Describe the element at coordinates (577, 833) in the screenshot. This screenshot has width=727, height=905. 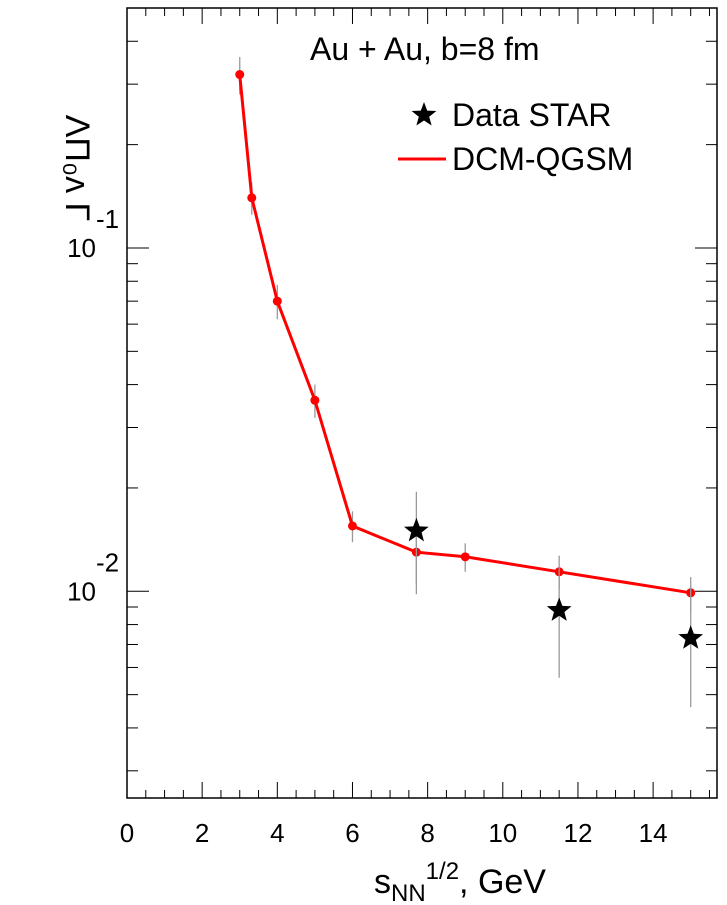
I see `x-tick-label: 12` at that location.